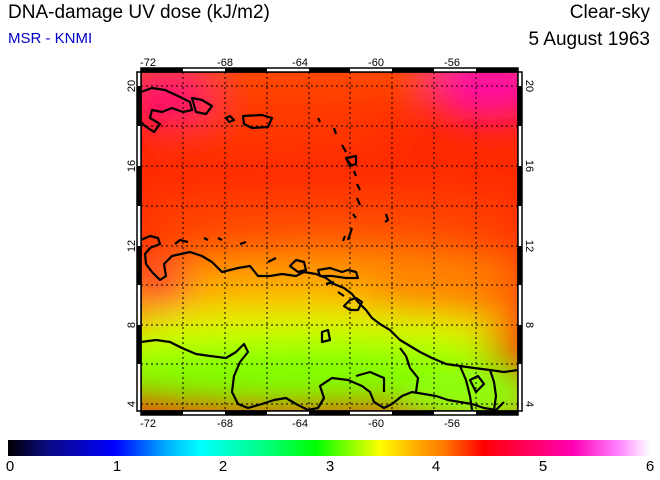 The height and width of the screenshot is (480, 660). What do you see at coordinates (650, 466) in the screenshot?
I see `scale-label: 6` at bounding box center [650, 466].